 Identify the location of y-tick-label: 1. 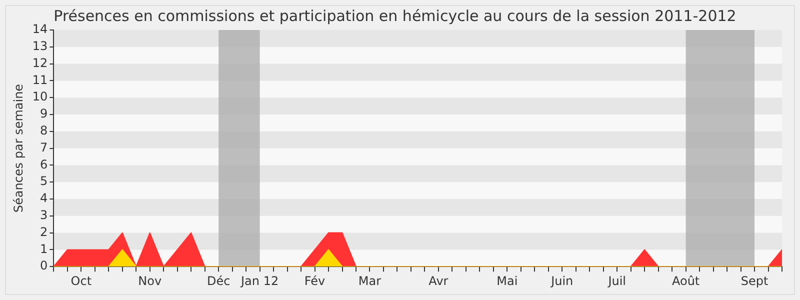
(44, 249).